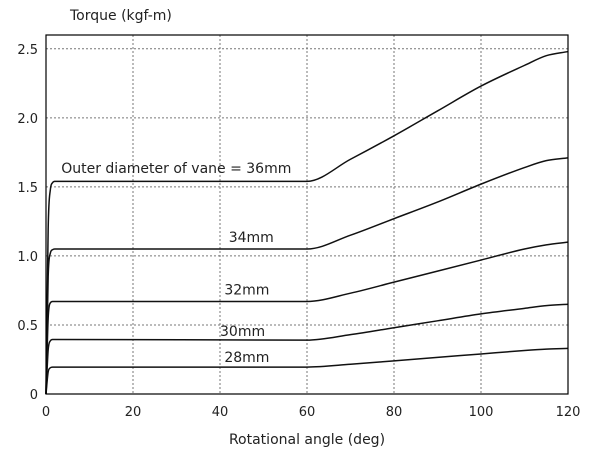  I want to click on series-label-4: 28mm, so click(246, 358).